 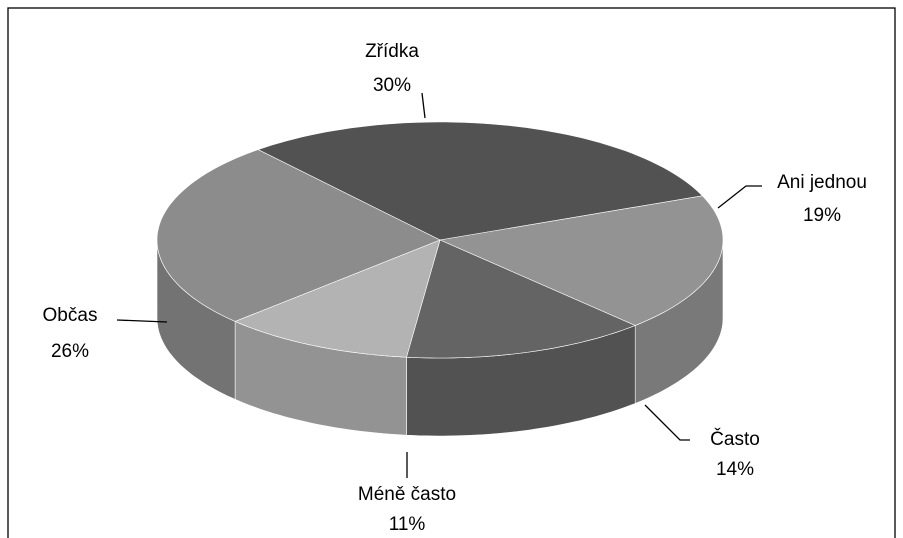 I want to click on slice-label: Zřídka, so click(x=392, y=51).